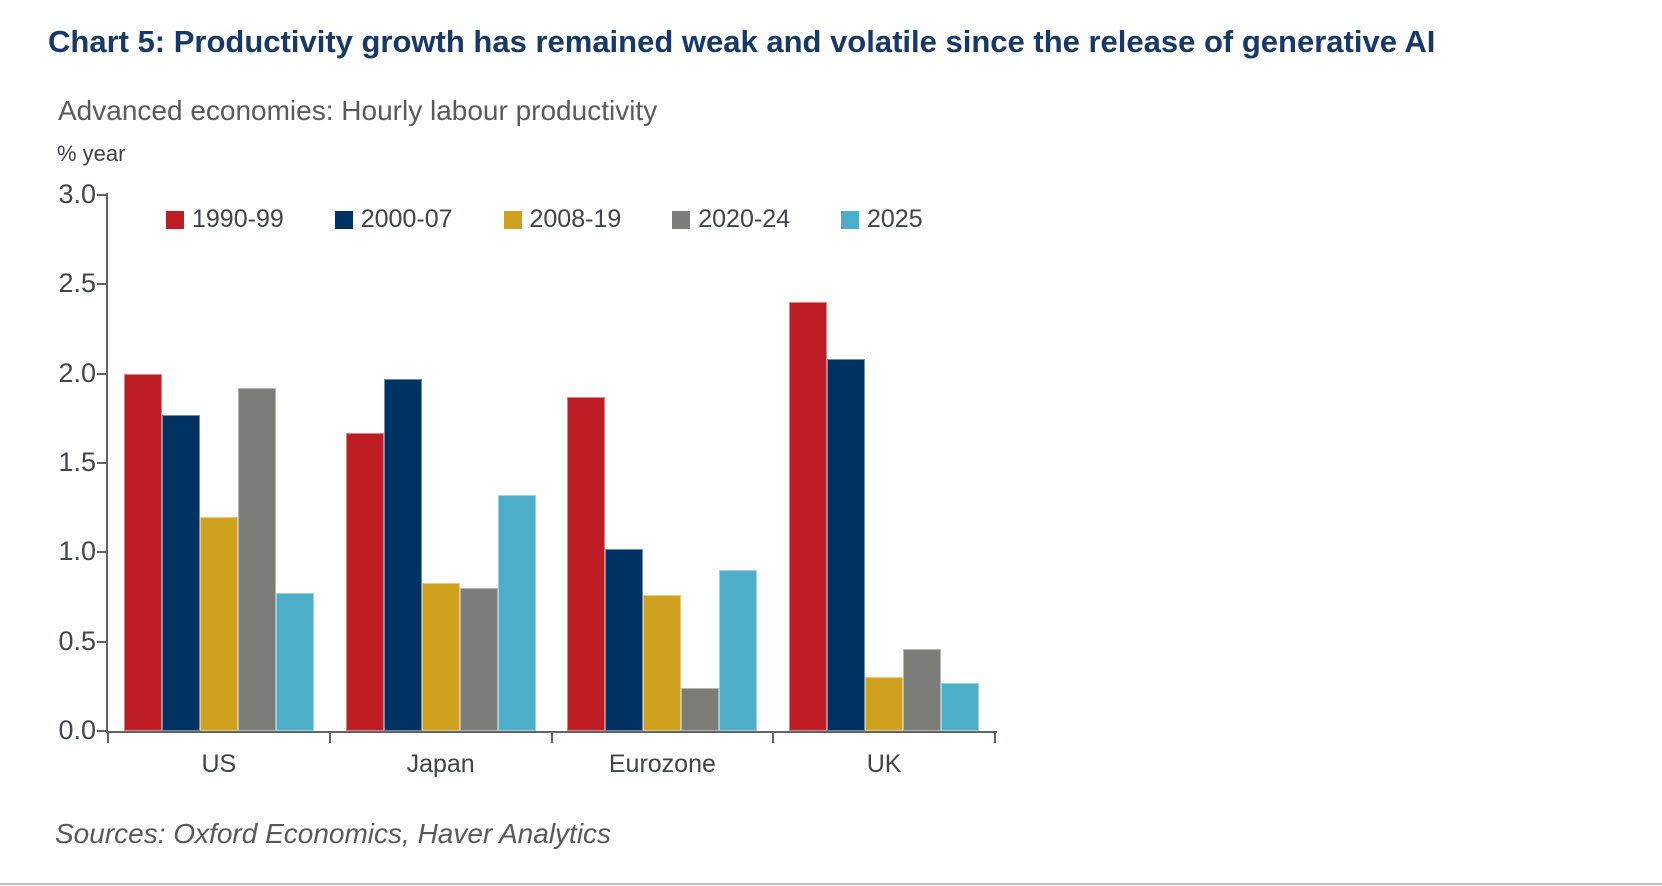 Image resolution: width=1662 pixels, height=886 pixels. I want to click on legend-item: 2020-24, so click(731, 219).